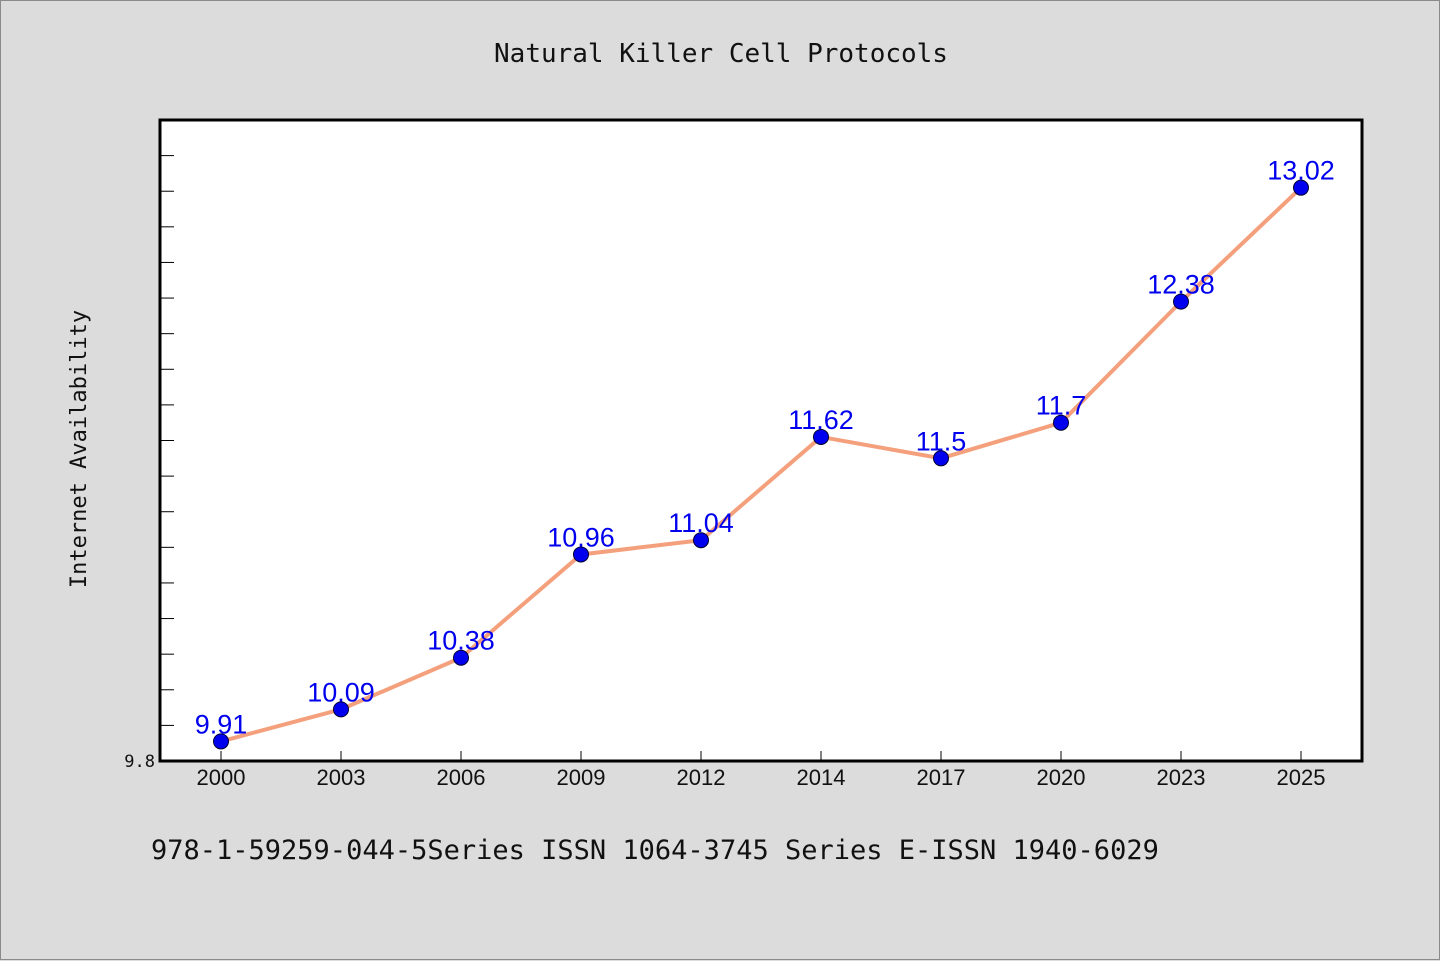  What do you see at coordinates (1061, 406) in the screenshot?
I see `data-label: 11.7` at bounding box center [1061, 406].